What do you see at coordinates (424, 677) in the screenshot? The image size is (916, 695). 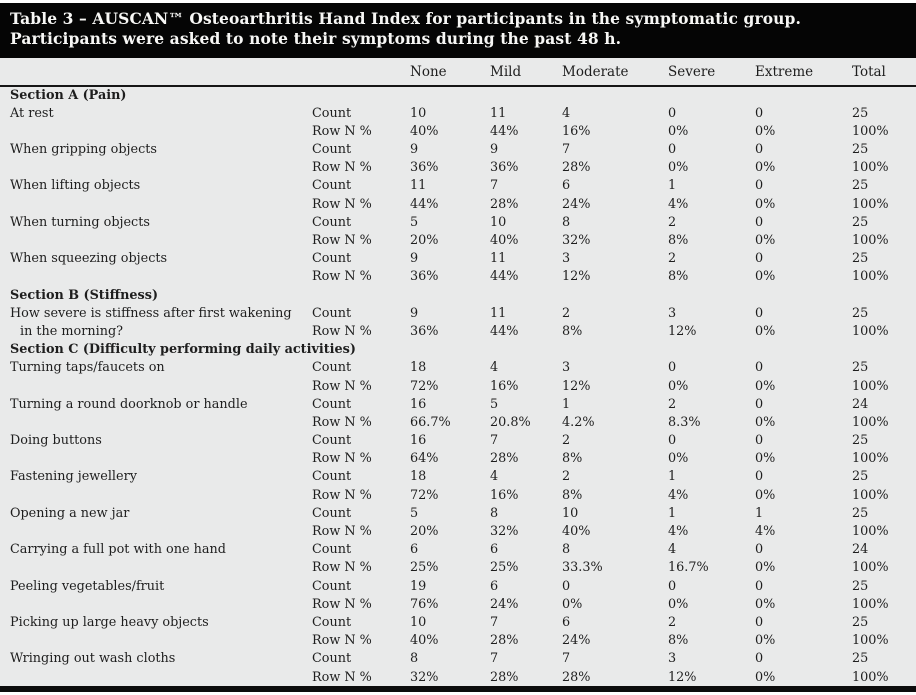 I see `percent-value: 32%` at bounding box center [424, 677].